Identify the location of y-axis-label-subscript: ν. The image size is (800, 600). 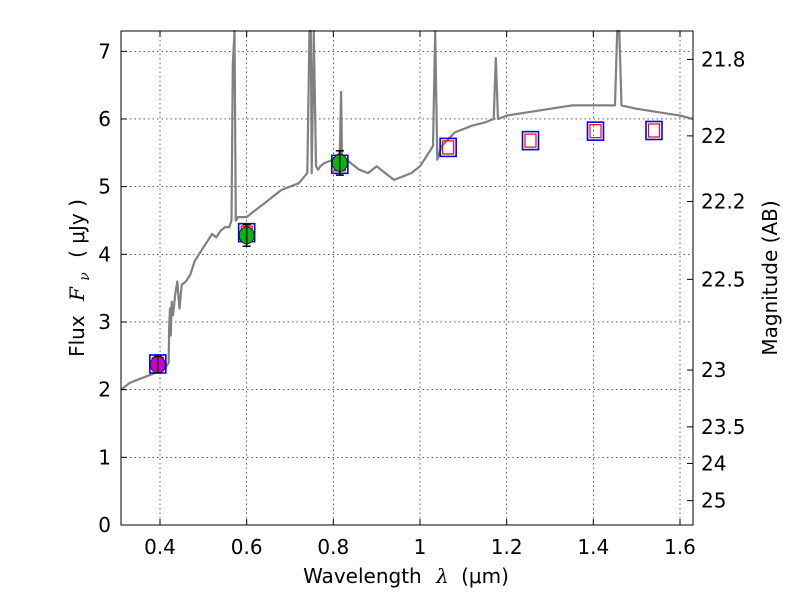
(85, 276).